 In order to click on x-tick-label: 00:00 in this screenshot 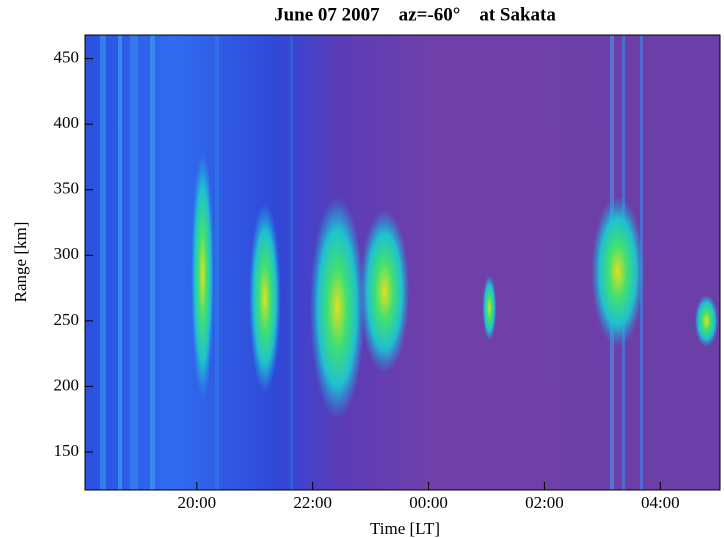, I will do `click(428, 502)`.